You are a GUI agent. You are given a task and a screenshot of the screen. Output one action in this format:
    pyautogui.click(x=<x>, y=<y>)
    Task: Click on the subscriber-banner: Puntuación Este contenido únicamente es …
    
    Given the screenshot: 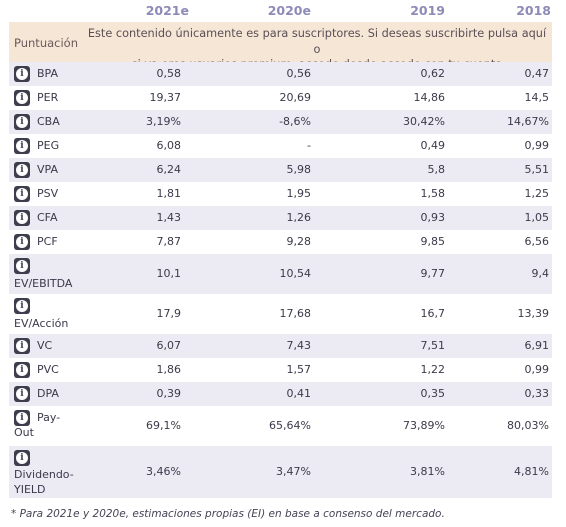 What is the action you would take?
    pyautogui.click(x=280, y=46)
    